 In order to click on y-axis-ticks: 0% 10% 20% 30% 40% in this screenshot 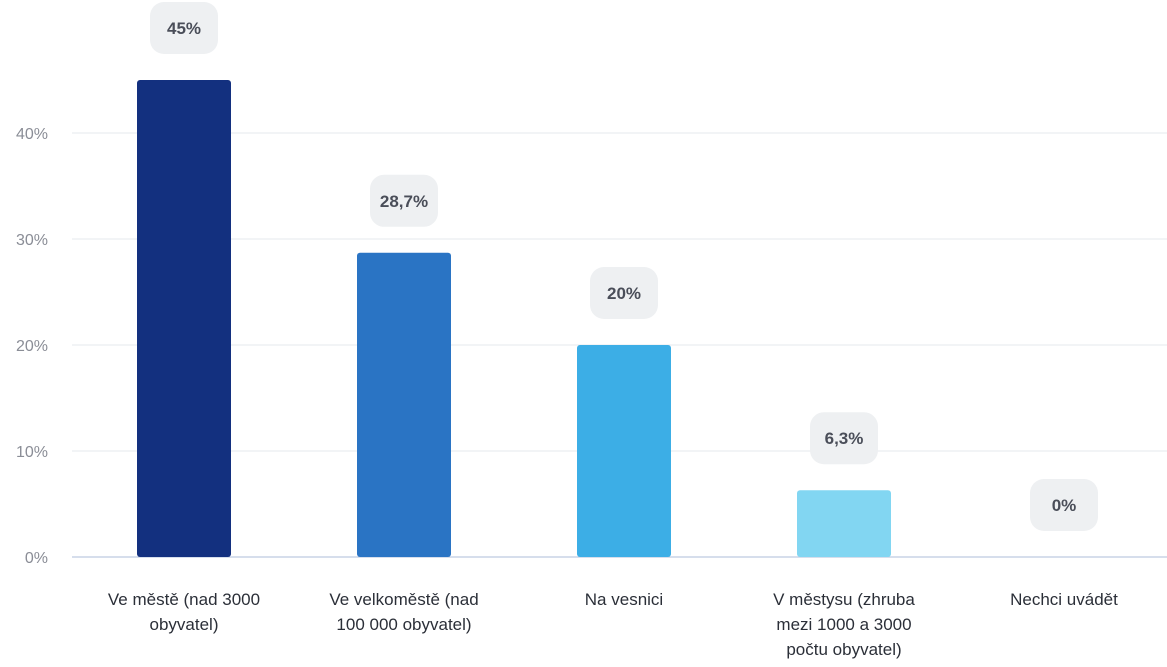, I will do `click(32, 346)`.